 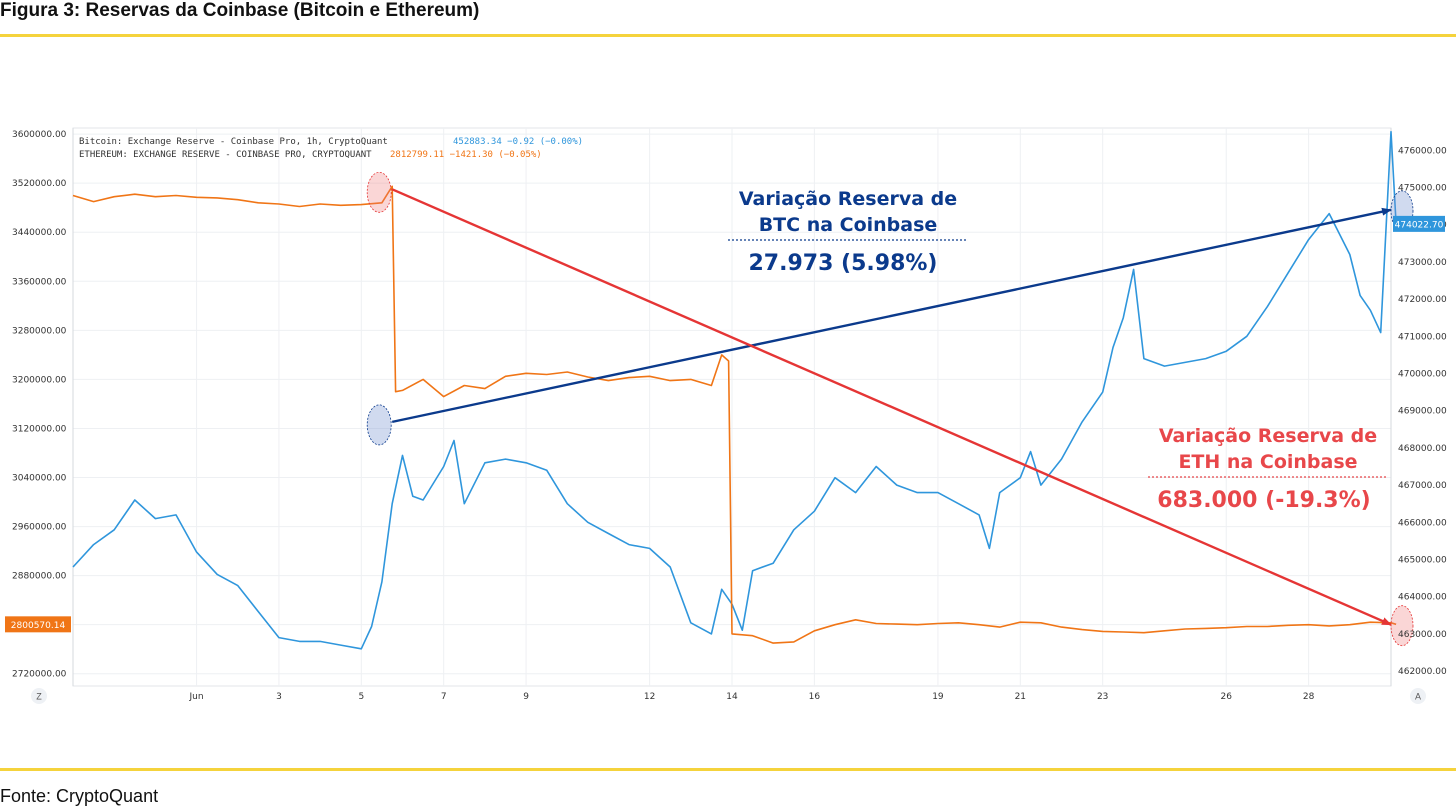 What do you see at coordinates (728, 769) in the screenshot?
I see `bottom-rule` at bounding box center [728, 769].